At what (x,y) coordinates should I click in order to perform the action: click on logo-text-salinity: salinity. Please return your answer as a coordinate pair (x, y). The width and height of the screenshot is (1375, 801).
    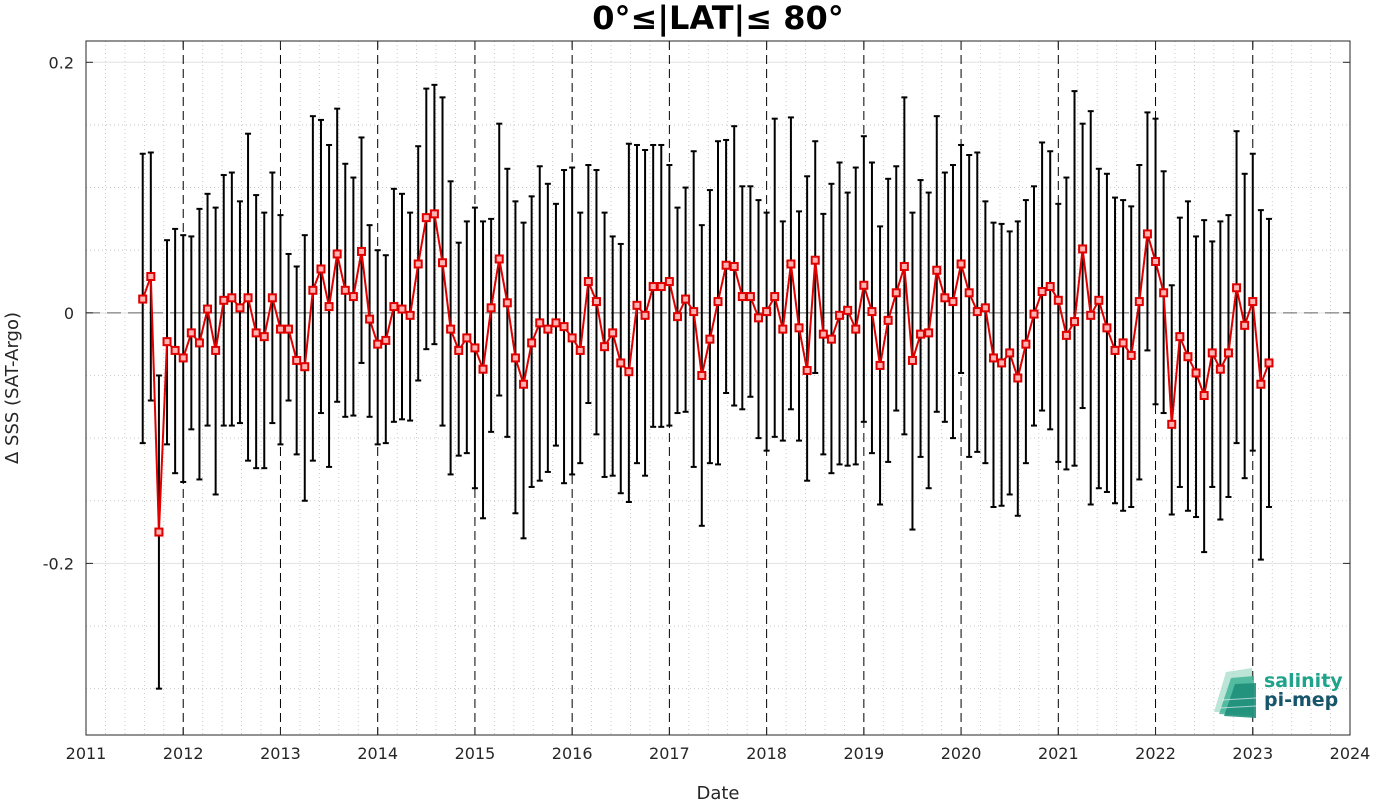
    Looking at the image, I should click on (1303, 681).